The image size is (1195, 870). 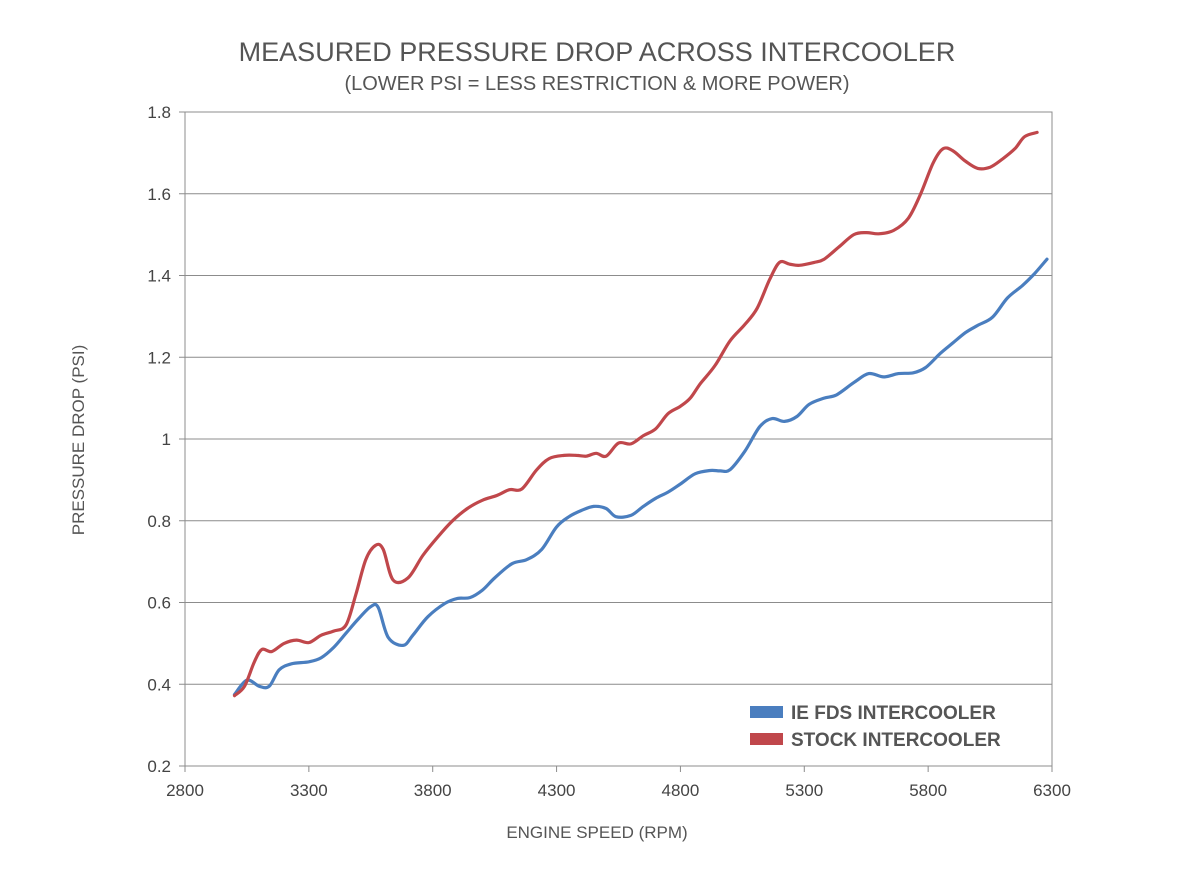 What do you see at coordinates (185, 790) in the screenshot?
I see `x-tick-label: 2800` at bounding box center [185, 790].